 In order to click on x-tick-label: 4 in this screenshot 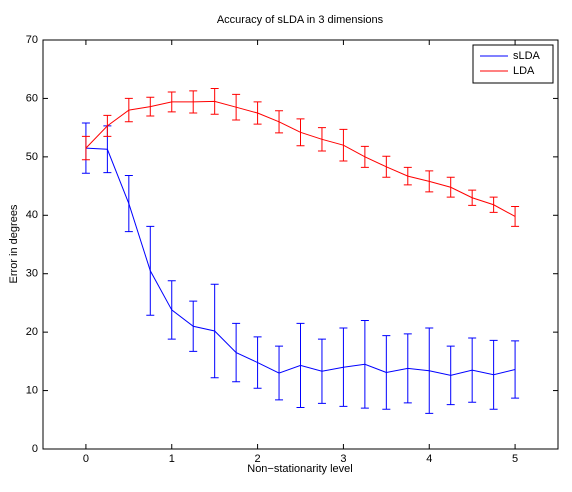, I will do `click(429, 459)`.